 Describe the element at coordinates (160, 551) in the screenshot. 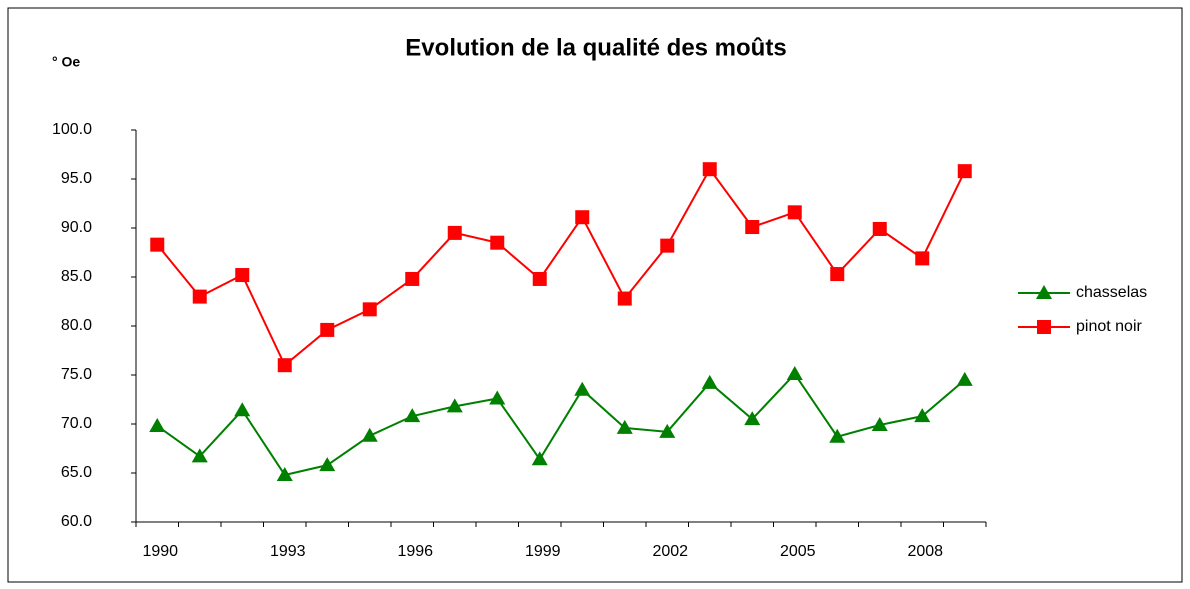

I see `x-tick-label: 1990` at that location.